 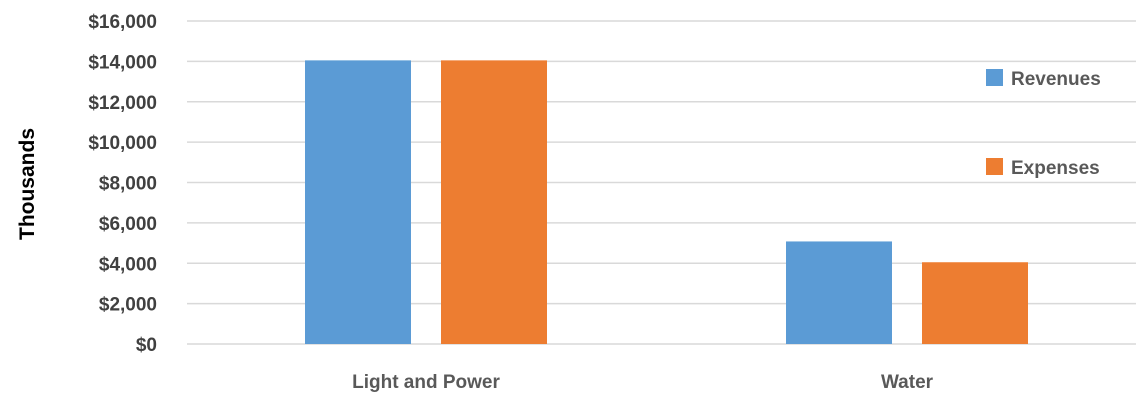 I want to click on legend: Revenues Expenses, so click(x=1043, y=124).